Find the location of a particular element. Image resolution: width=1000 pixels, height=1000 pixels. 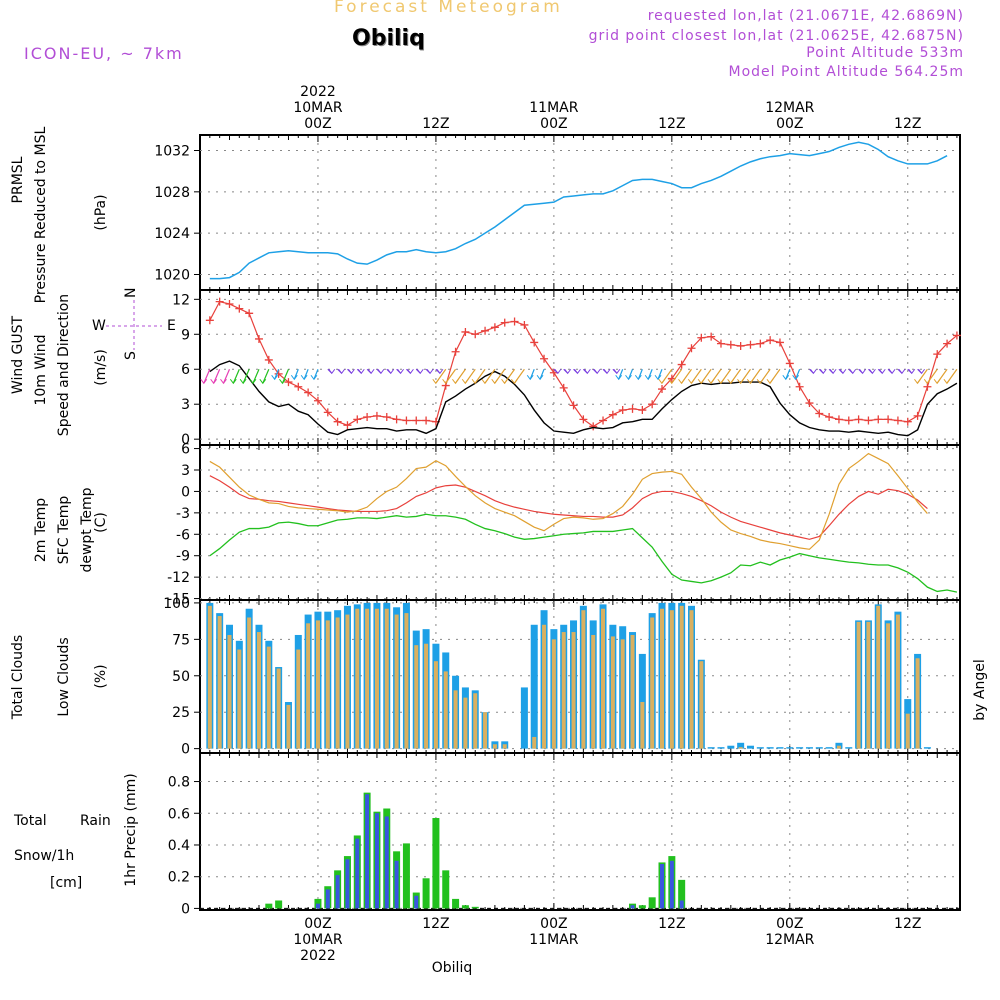

clouds-ytick-label: 50 is located at coordinates (181, 677).